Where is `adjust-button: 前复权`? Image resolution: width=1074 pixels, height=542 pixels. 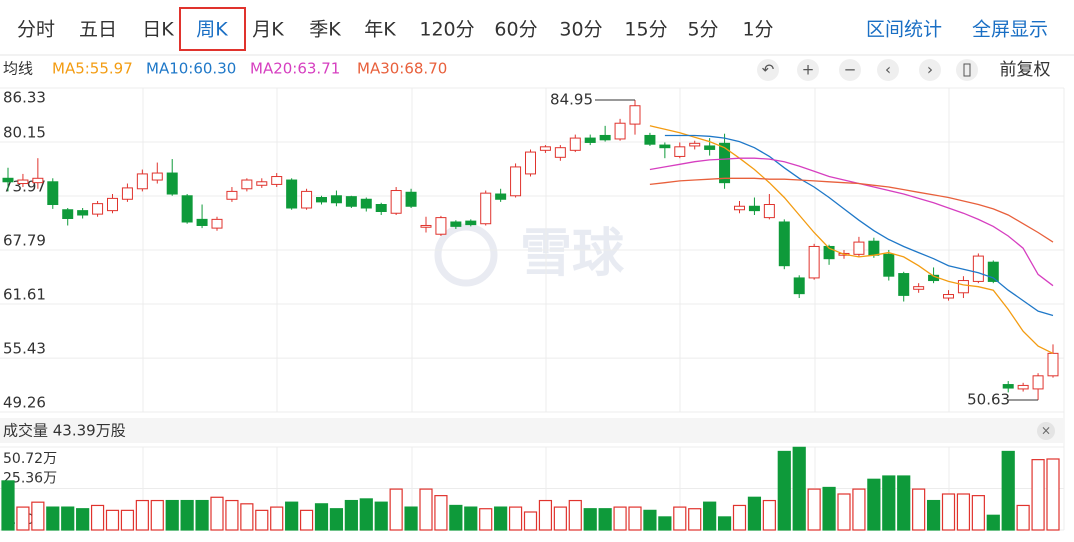 adjust-button: 前复权 is located at coordinates (1025, 70).